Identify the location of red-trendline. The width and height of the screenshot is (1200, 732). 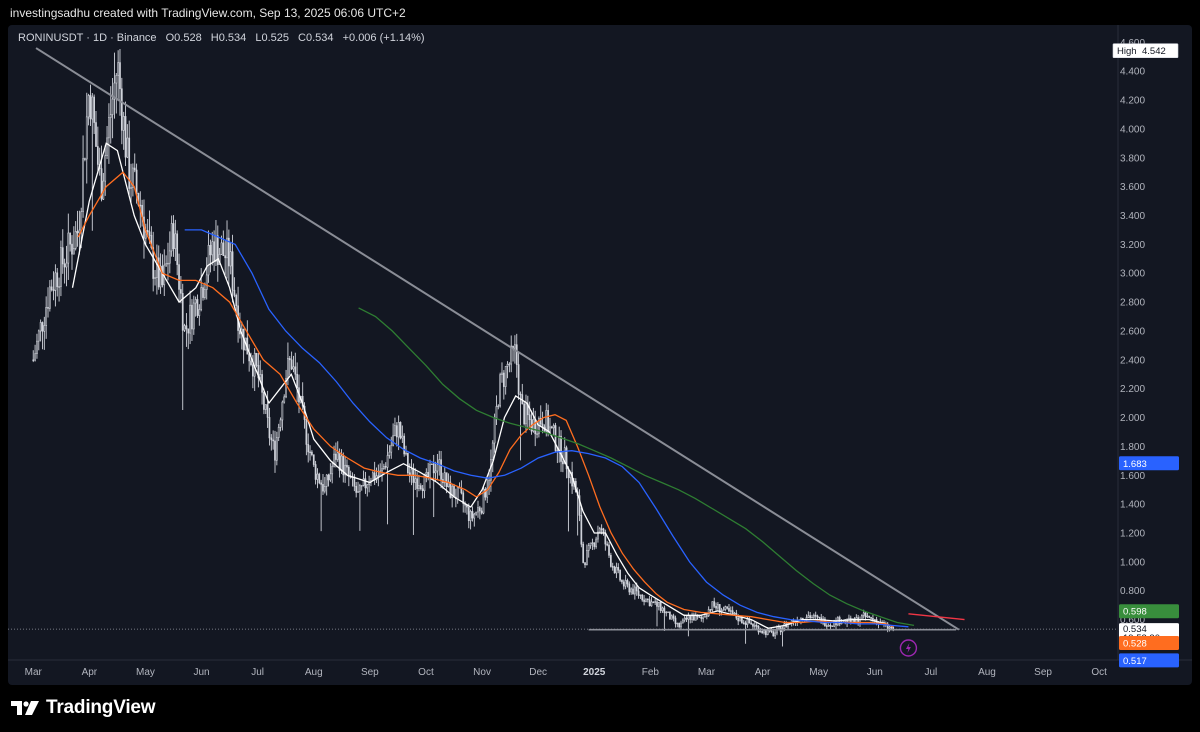
(936, 617).